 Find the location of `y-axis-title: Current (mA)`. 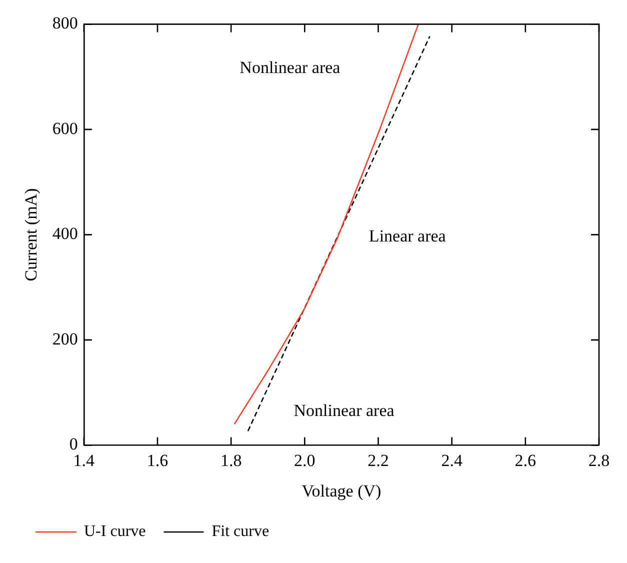

y-axis-title: Current (mA) is located at coordinates (31, 235).